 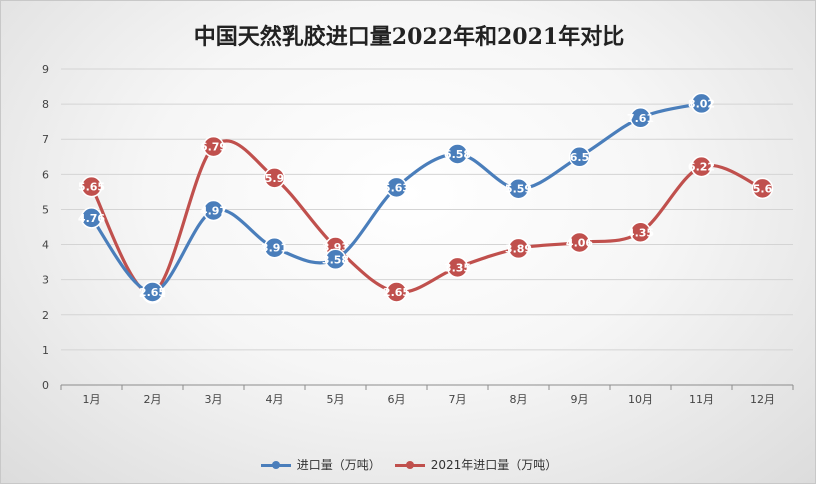 What do you see at coordinates (640, 399) in the screenshot?
I see `x-tick-label: 10月` at bounding box center [640, 399].